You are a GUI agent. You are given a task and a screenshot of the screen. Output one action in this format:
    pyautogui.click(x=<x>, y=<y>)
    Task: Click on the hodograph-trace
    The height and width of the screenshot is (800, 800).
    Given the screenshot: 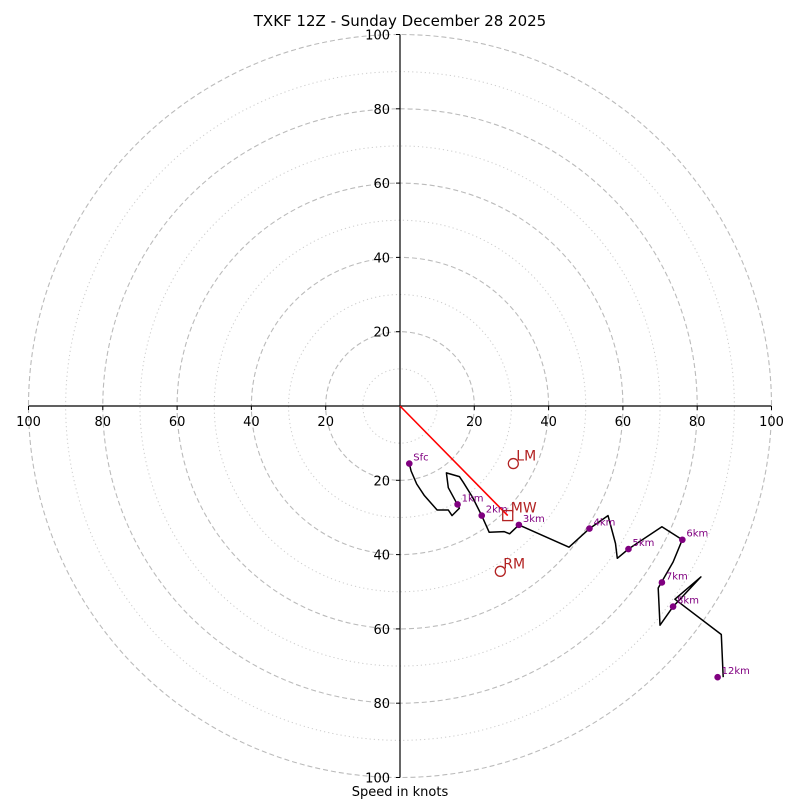 What is the action you would take?
    pyautogui.click(x=566, y=570)
    